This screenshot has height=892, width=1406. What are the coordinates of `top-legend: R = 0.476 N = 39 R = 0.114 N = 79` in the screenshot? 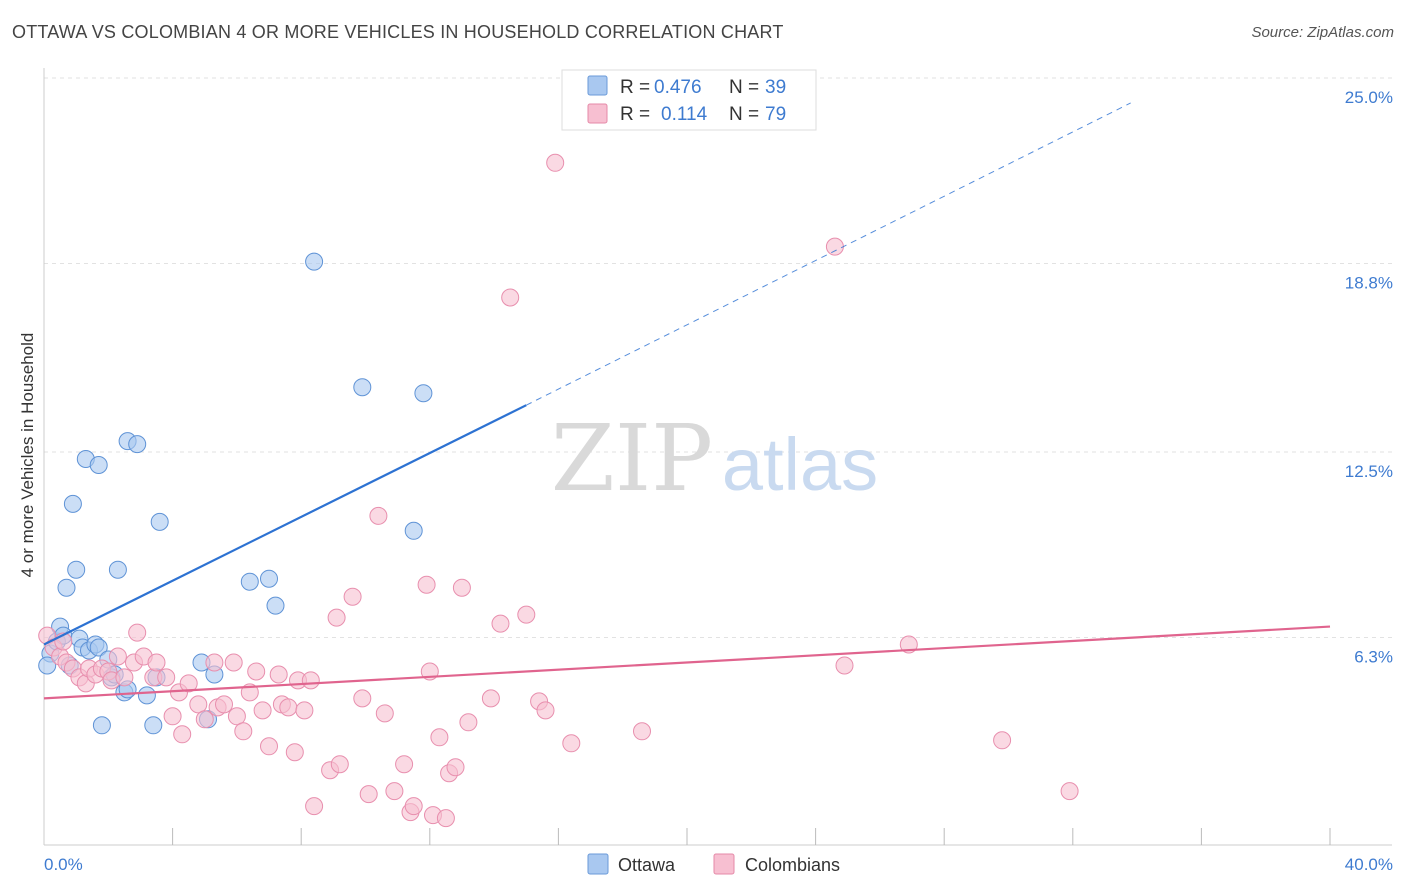 It's located at (689, 100).